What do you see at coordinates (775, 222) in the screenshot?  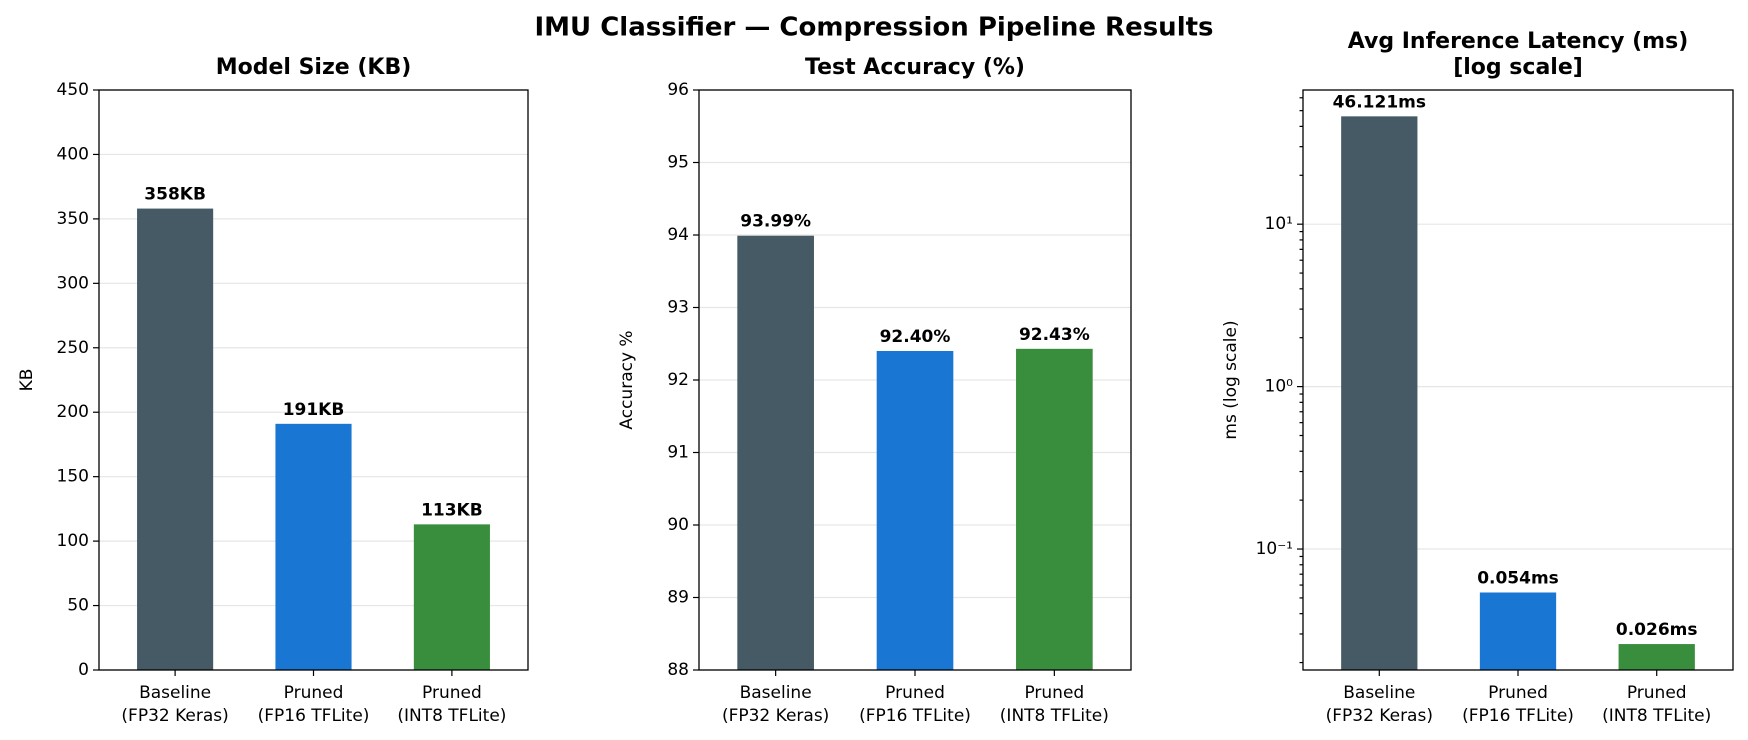 I see `value-label: 93.99%` at bounding box center [775, 222].